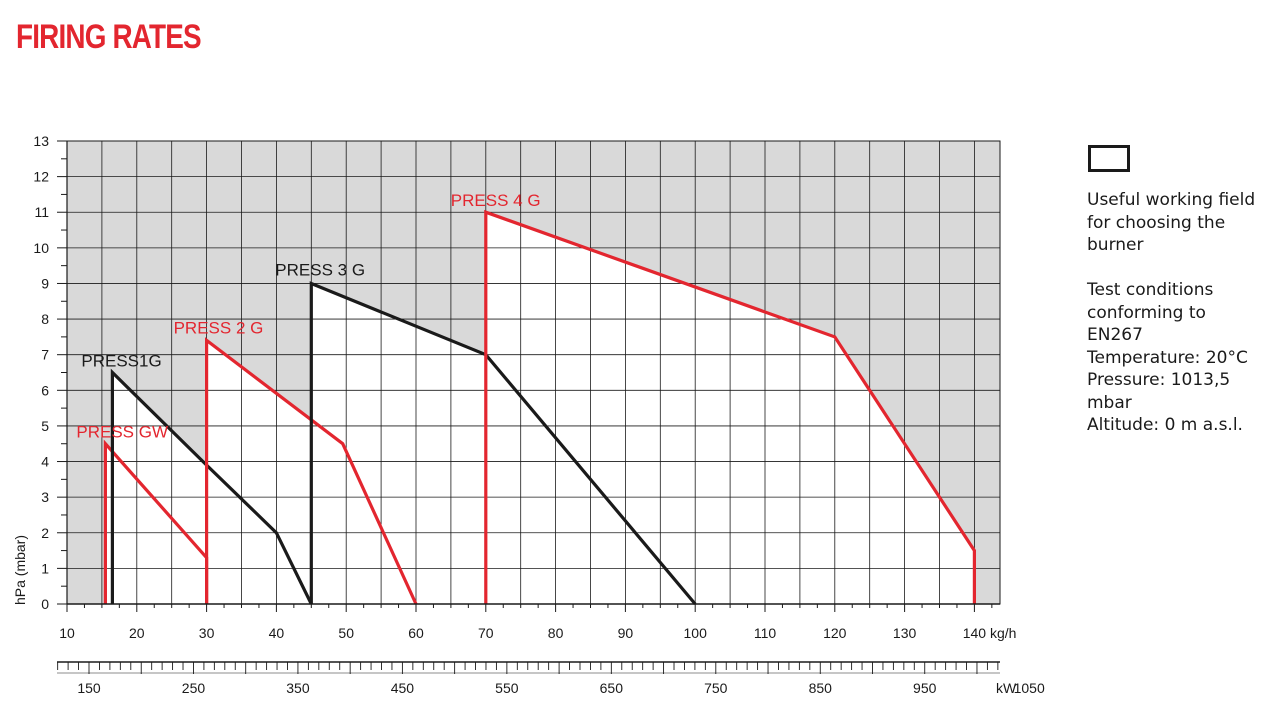 This screenshot has height=718, width=1287. I want to click on kw-tick-label: 850, so click(821, 688).